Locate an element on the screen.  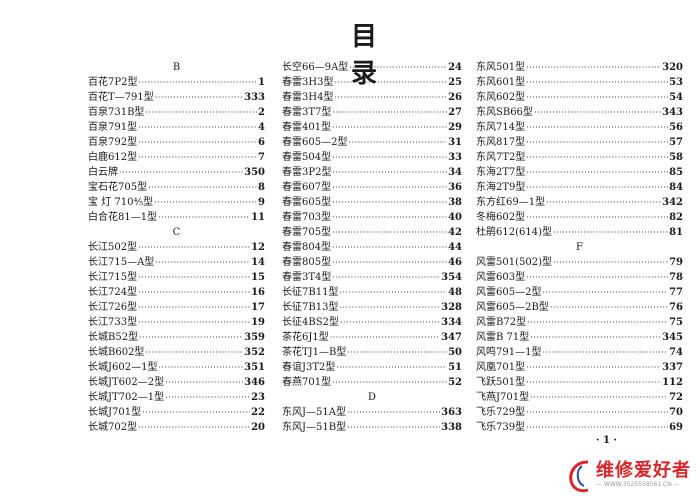
entry-page: 40 is located at coordinates (455, 217).